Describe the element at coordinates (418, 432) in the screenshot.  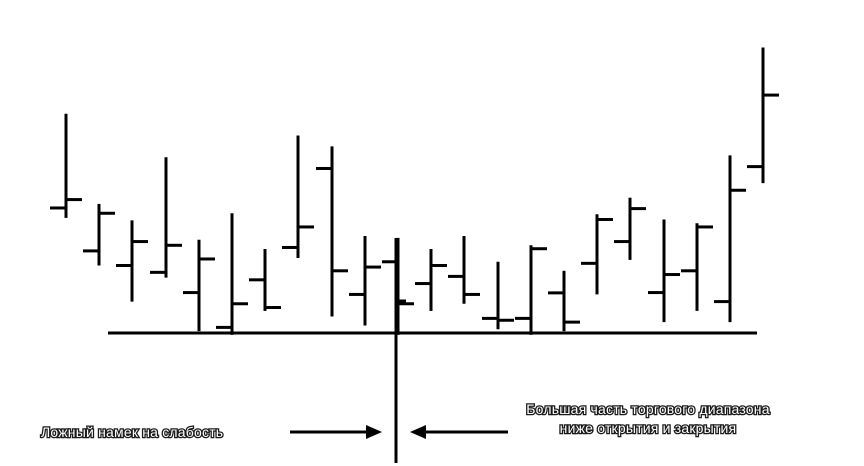
I see `right-arrow-head` at that location.